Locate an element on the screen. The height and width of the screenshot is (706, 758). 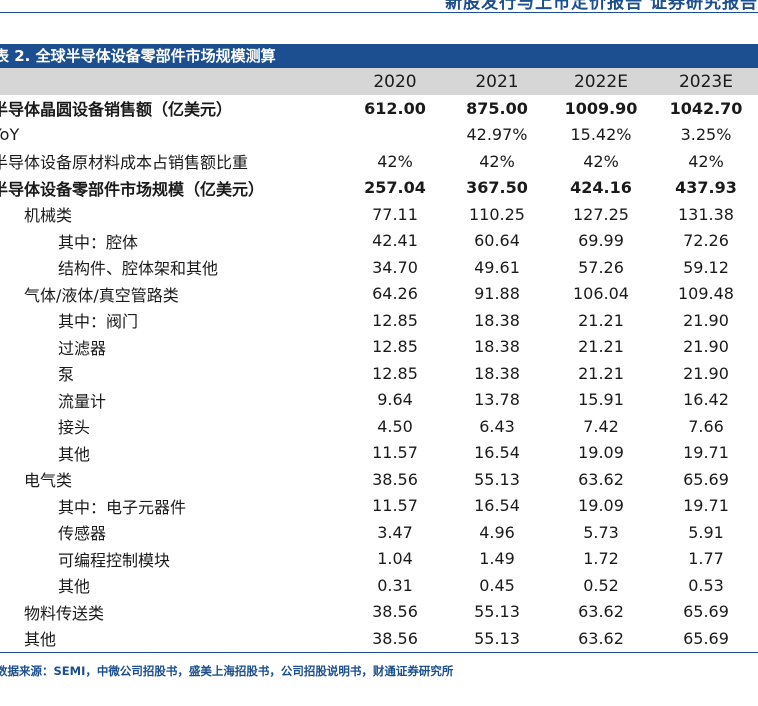
table-row: 其中：腔体 42.41 60.64 69.99 72.26 is located at coordinates (379, 241).